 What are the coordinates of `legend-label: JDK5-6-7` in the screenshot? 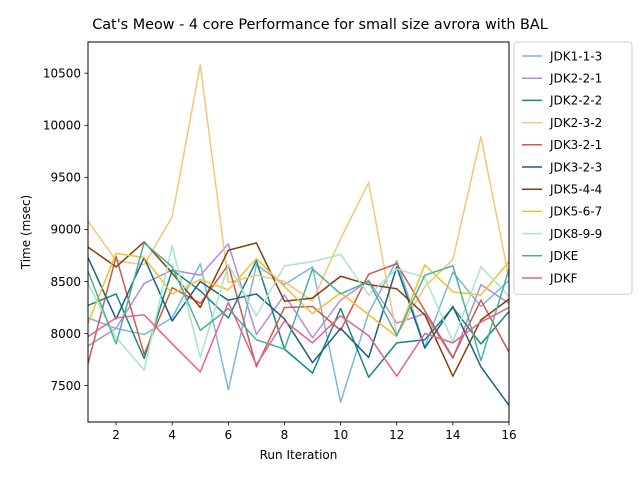 It's located at (575, 212).